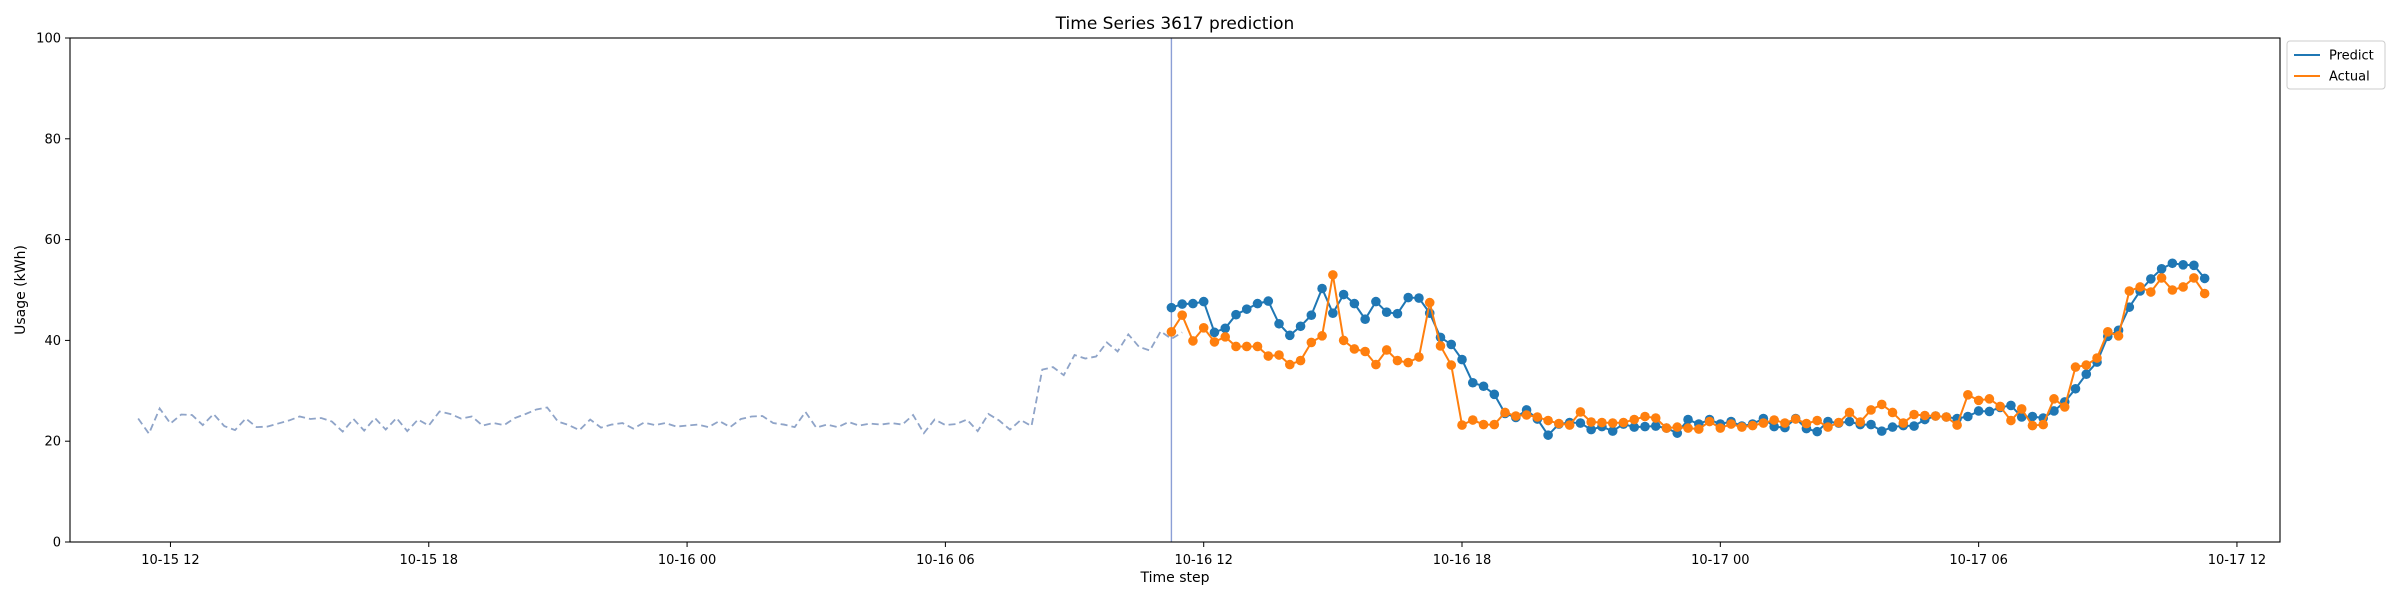 The image size is (2400, 600). Describe the element at coordinates (2237, 560) in the screenshot. I see `x-tick-label: 10-17 12` at that location.